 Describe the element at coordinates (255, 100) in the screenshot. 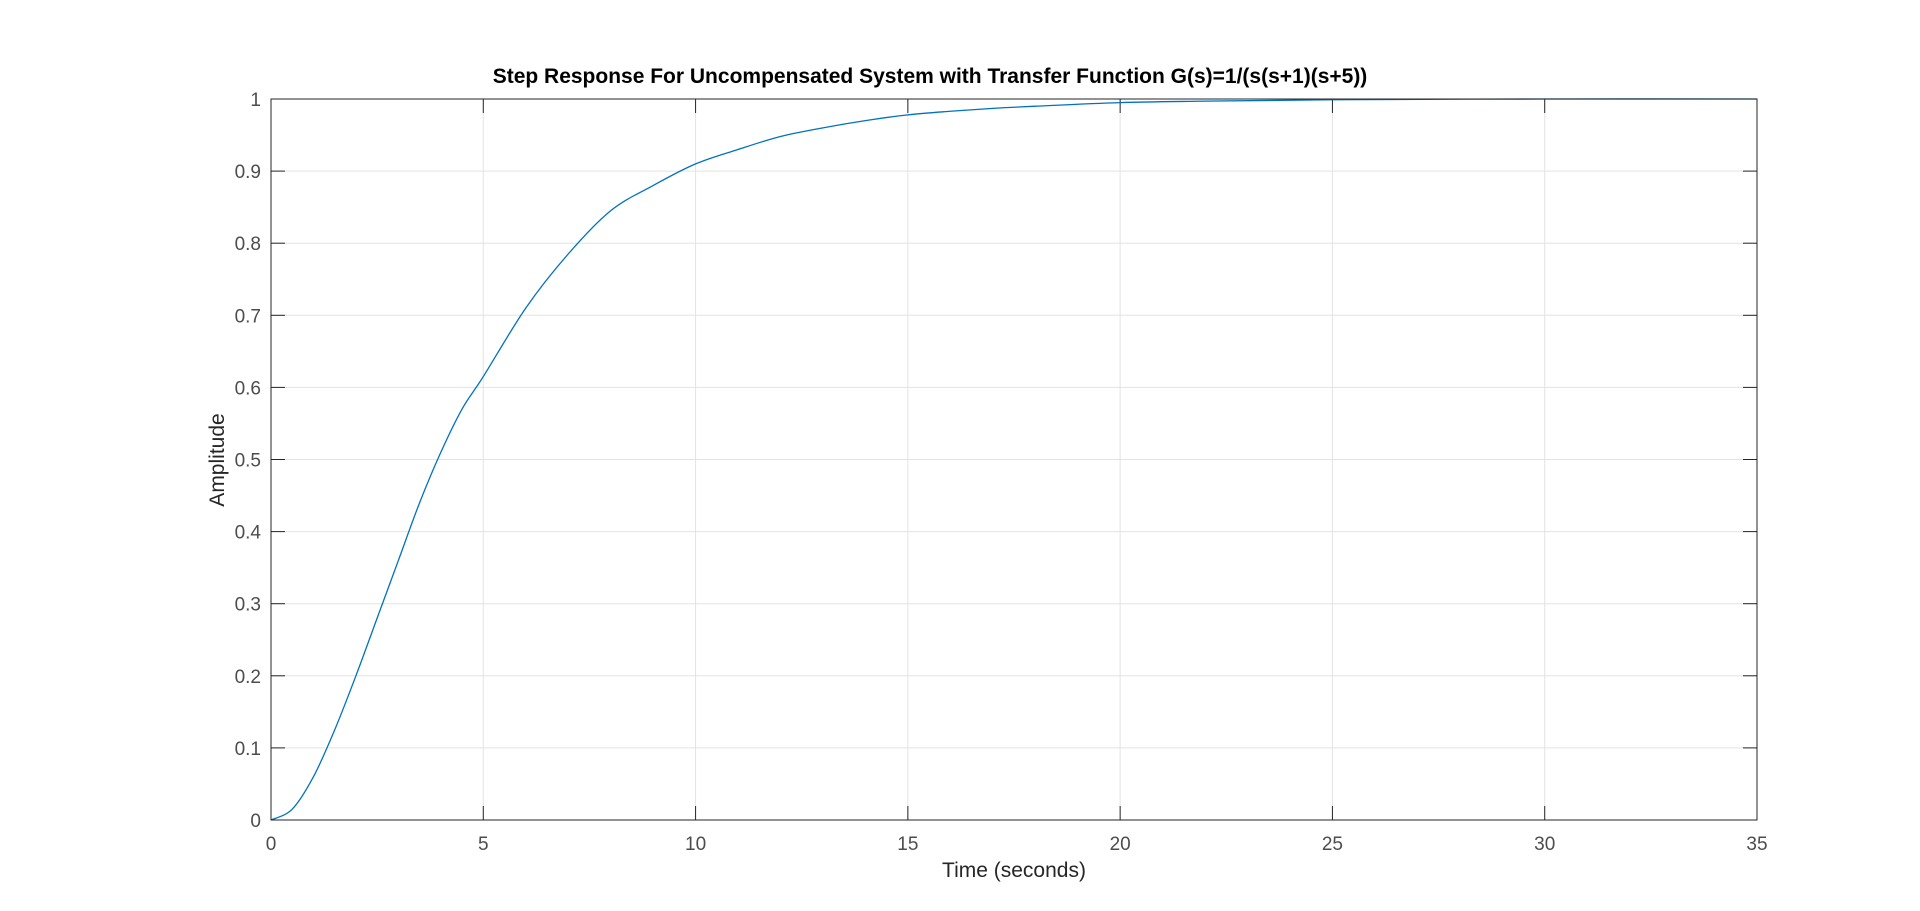

I see `y-tick-label: 1` at that location.